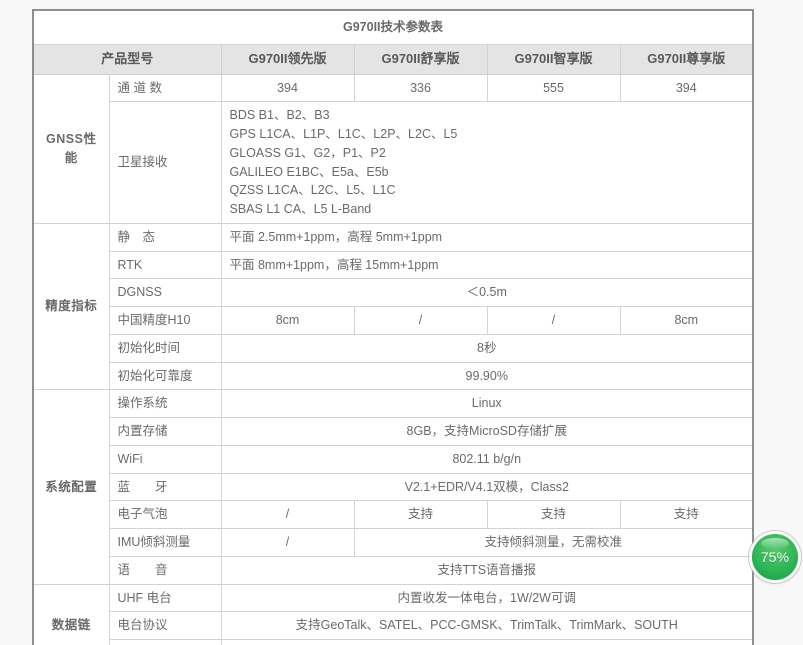 This screenshot has width=803, height=645. What do you see at coordinates (165, 514) in the screenshot?
I see `row-label: 电子气泡` at bounding box center [165, 514].